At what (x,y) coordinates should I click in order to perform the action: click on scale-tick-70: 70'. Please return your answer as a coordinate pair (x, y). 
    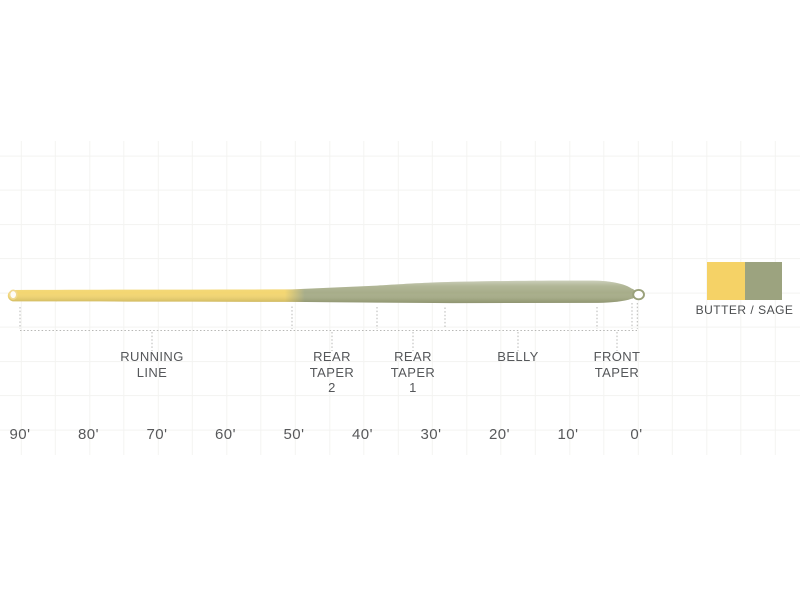
    Looking at the image, I should click on (157, 434).